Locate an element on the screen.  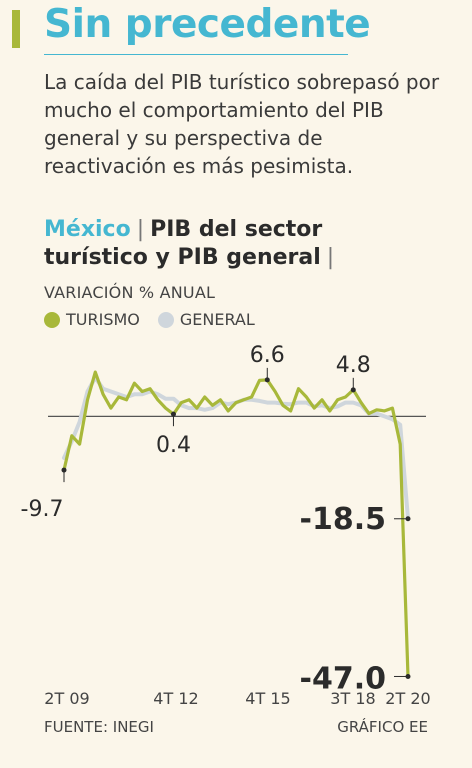
credit-note: GRÁFICO EE is located at coordinates (382, 727).